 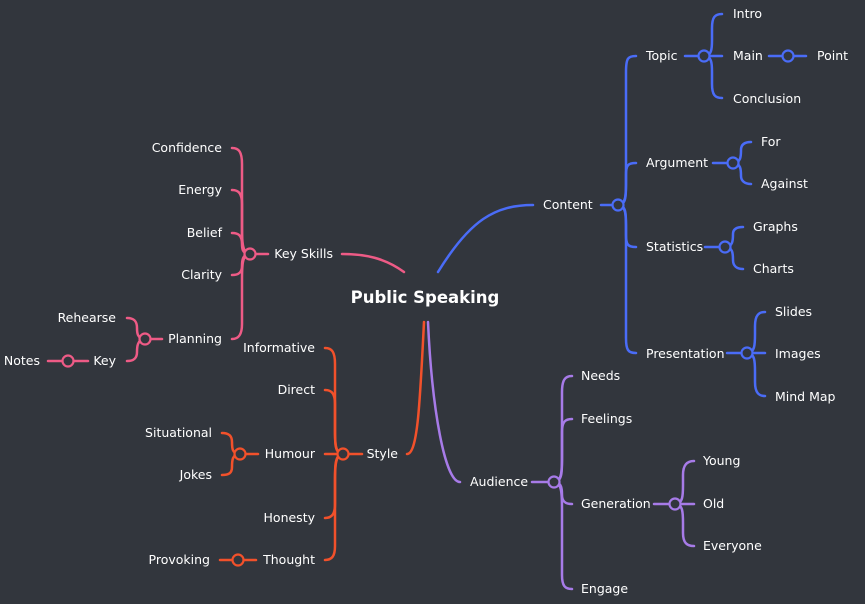 What do you see at coordinates (767, 98) in the screenshot?
I see `node-conclusion: Conclusion` at bounding box center [767, 98].